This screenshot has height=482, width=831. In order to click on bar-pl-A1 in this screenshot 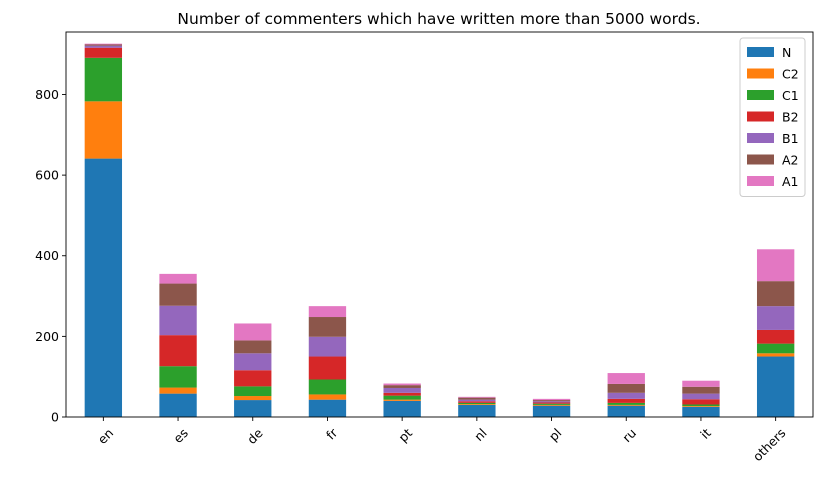, I will do `click(551, 399)`.